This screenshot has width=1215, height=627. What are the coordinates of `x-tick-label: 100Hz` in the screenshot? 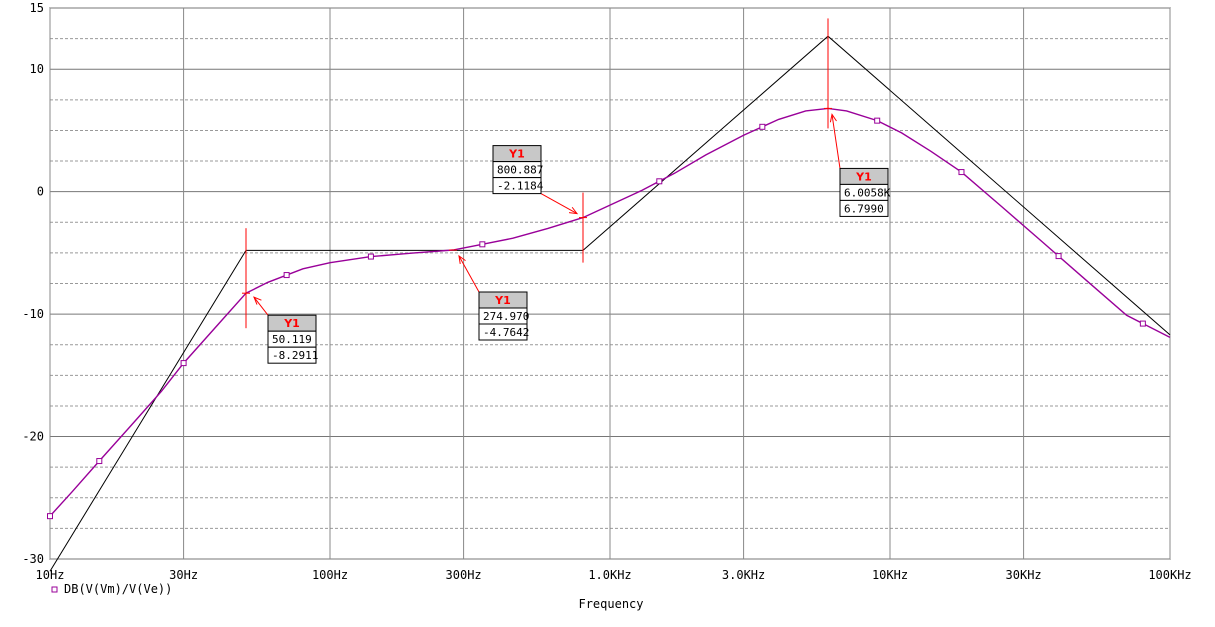 It's located at (330, 575).